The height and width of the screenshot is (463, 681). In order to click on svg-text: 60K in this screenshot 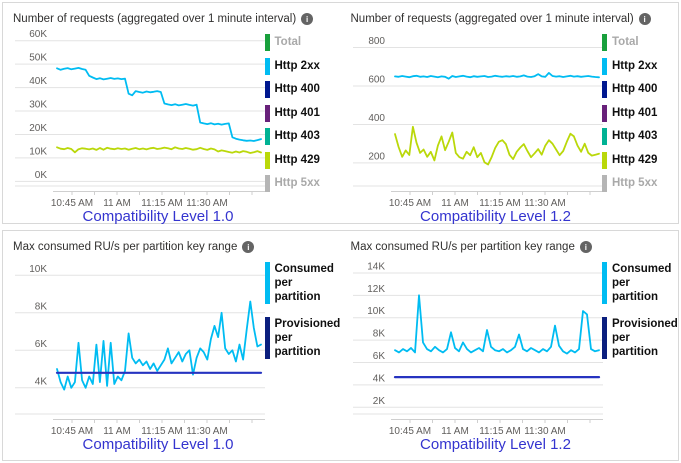, I will do `click(38, 35)`.